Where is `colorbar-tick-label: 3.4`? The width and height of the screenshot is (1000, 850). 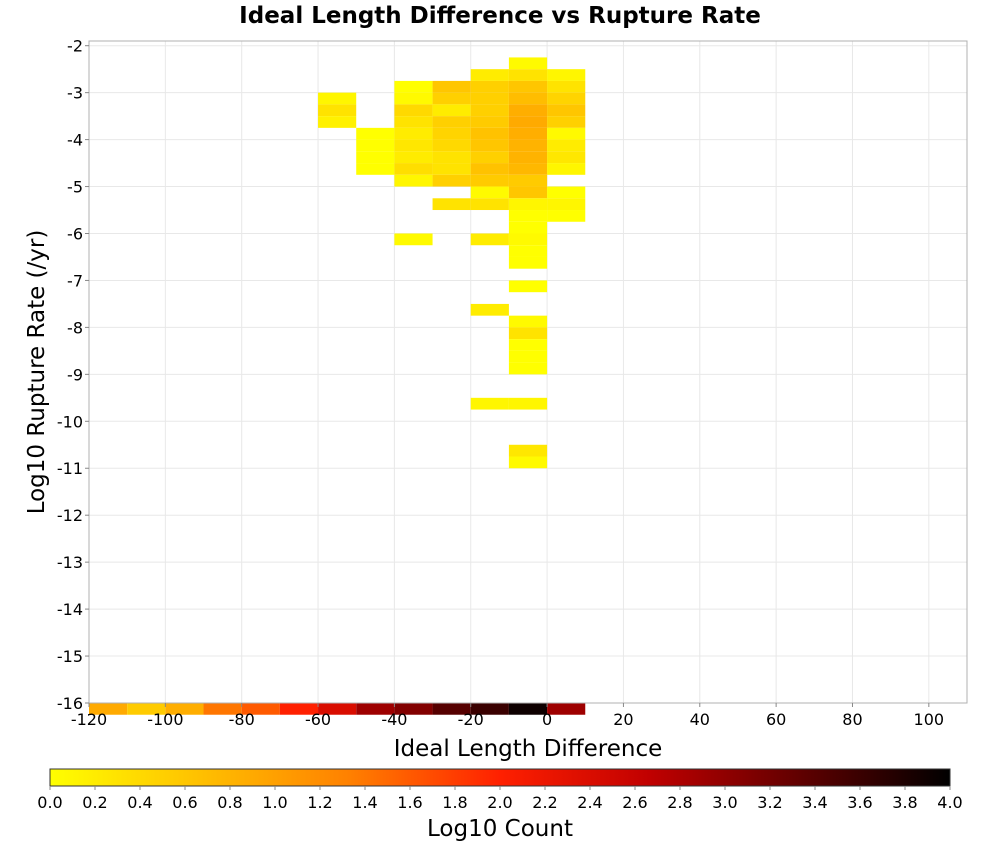 colorbar-tick-label: 3.4 is located at coordinates (814, 802).